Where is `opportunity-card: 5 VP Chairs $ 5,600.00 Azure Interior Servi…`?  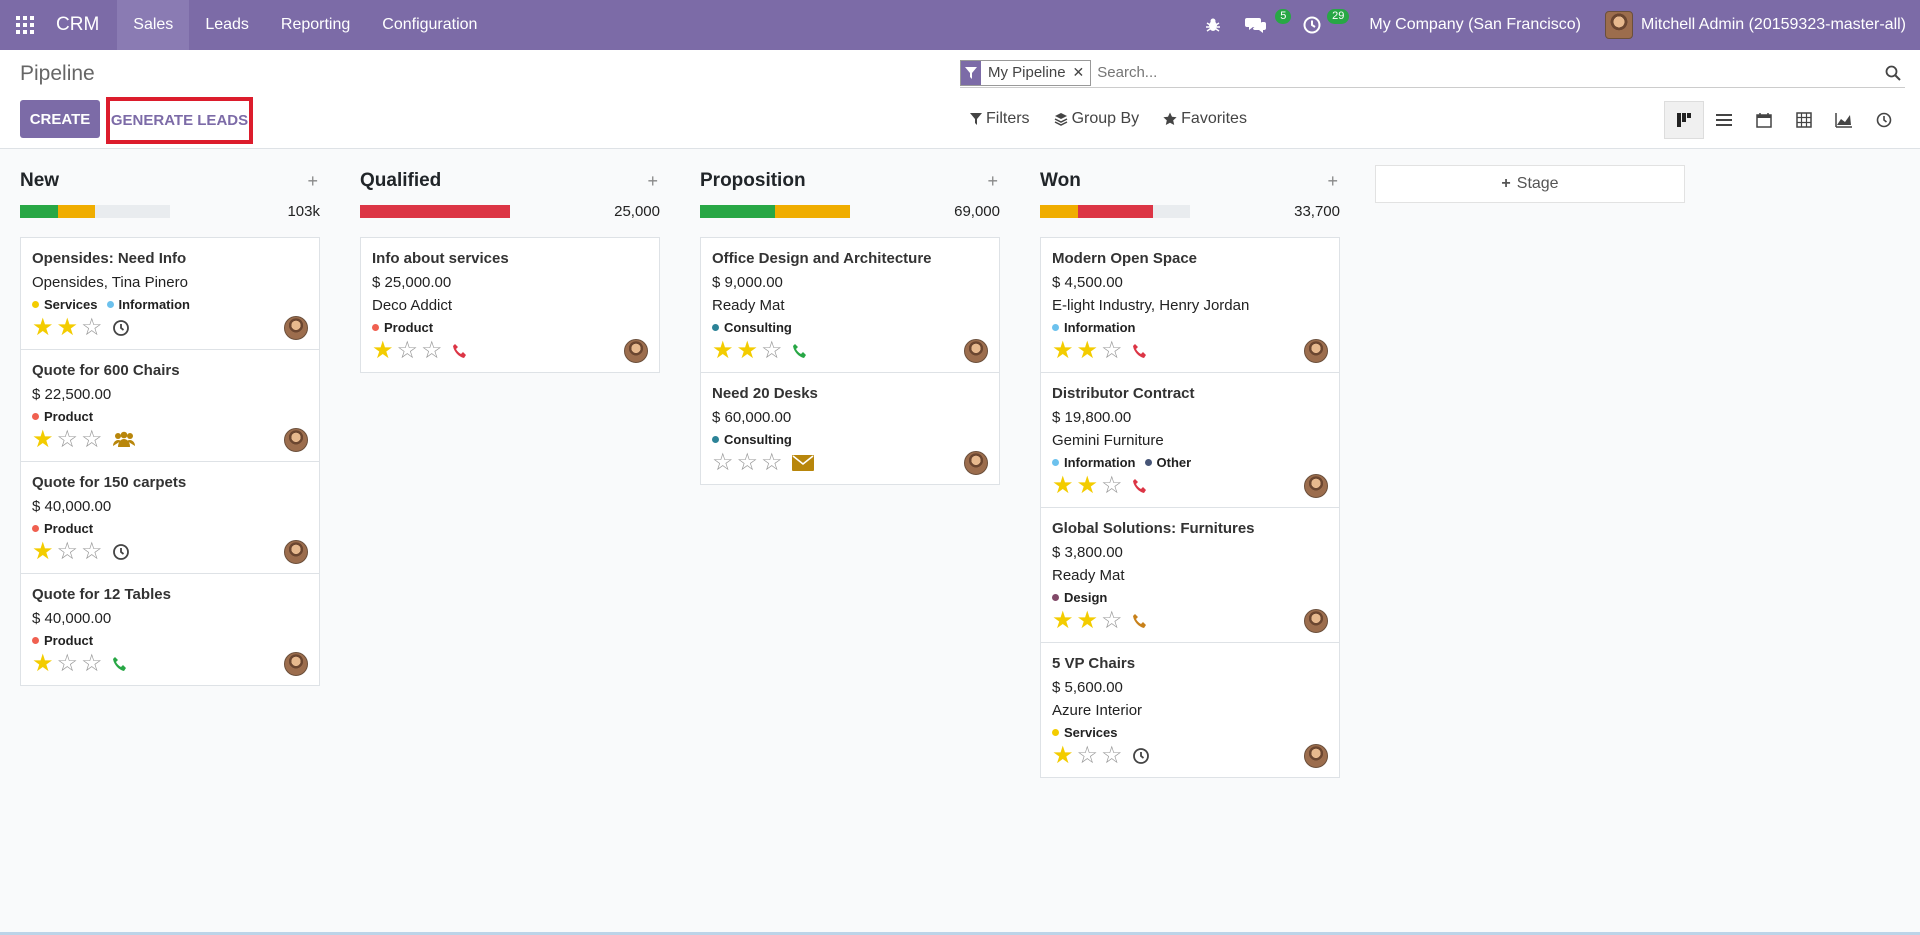
opportunity-card: 5 VP Chairs $ 5,600.00 Azure Interior Servi… is located at coordinates (1190, 710).